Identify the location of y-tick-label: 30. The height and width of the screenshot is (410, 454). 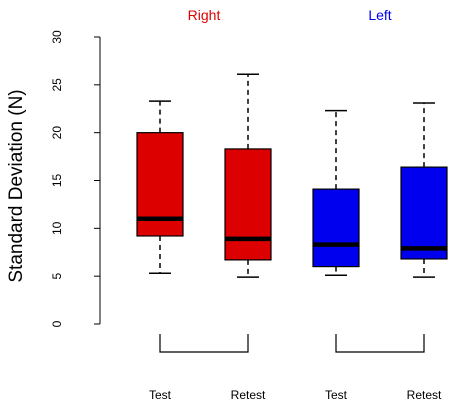
(57, 37).